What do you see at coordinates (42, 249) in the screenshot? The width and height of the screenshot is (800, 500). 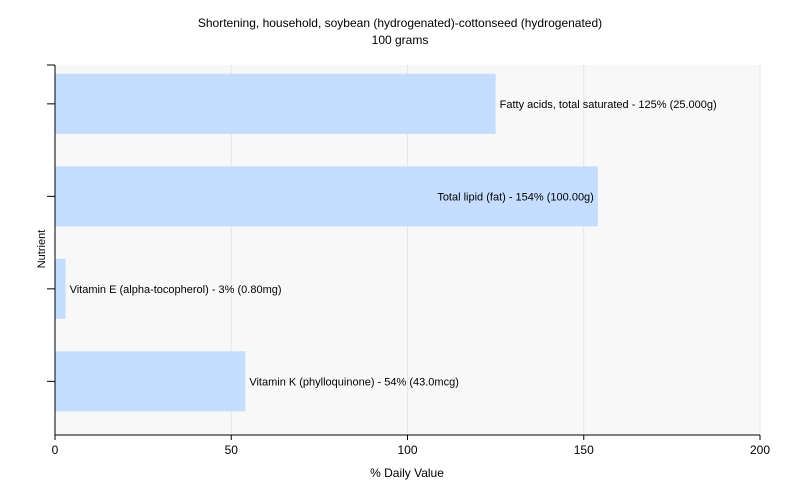 I see `y-axis-label: Nutrient` at bounding box center [42, 249].